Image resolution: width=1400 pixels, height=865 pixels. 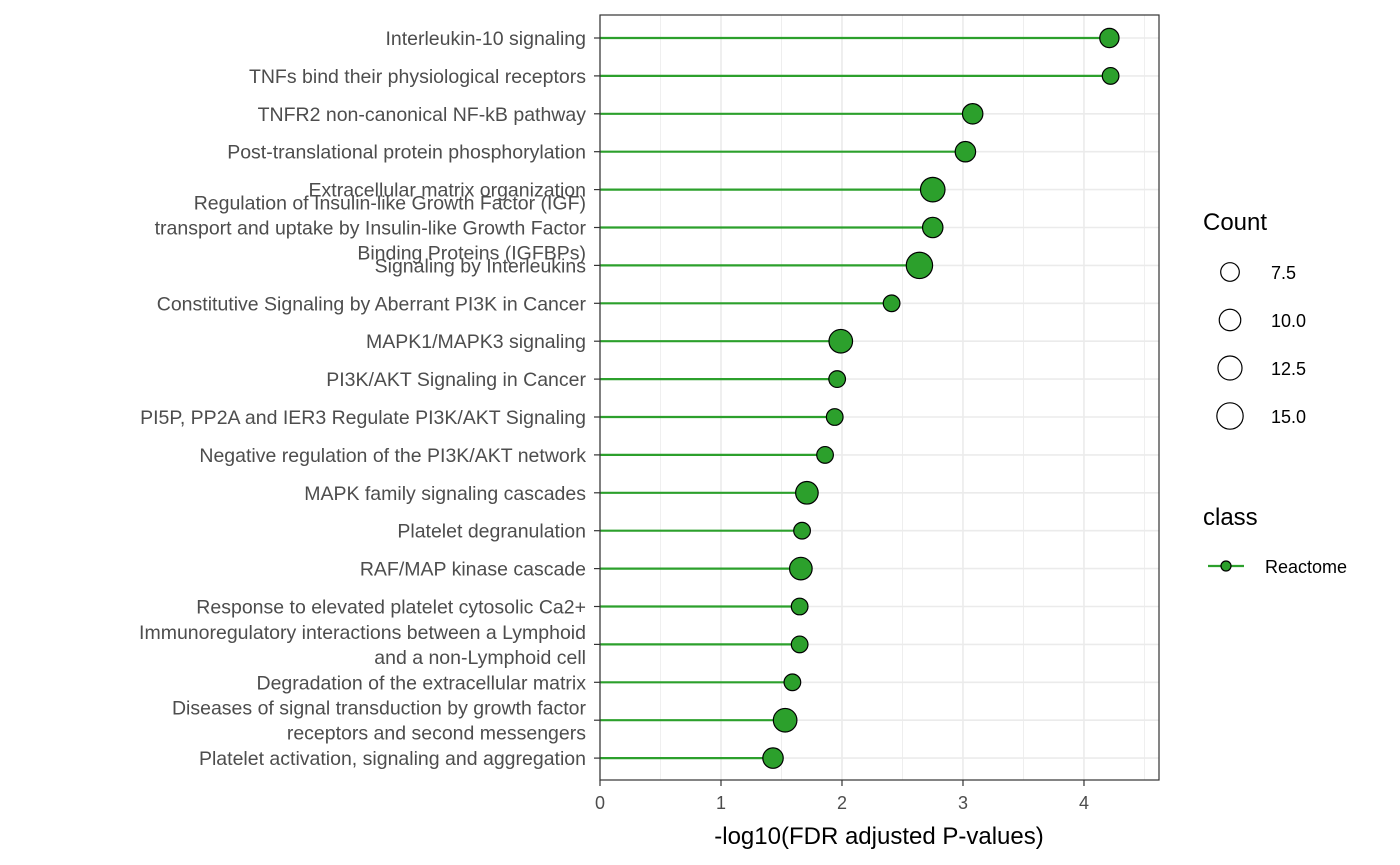 What do you see at coordinates (1254, 319) in the screenshot?
I see `legend-count: Count 7.5 10.0 12.5 15.0` at bounding box center [1254, 319].